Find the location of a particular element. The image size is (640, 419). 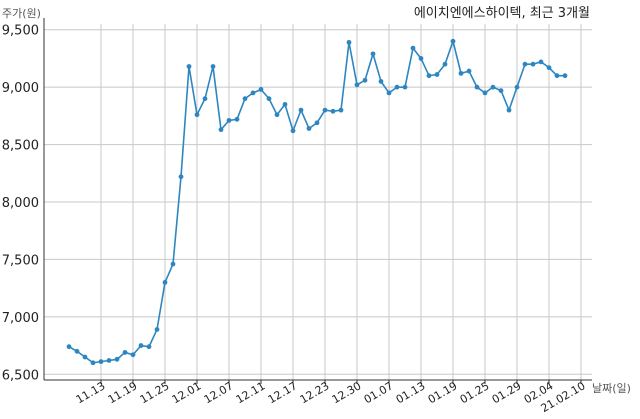

y-axis-ticks: 6,500 7,000 7,500 8,000 8,500 9,000 9,500 is located at coordinates (20, 204).